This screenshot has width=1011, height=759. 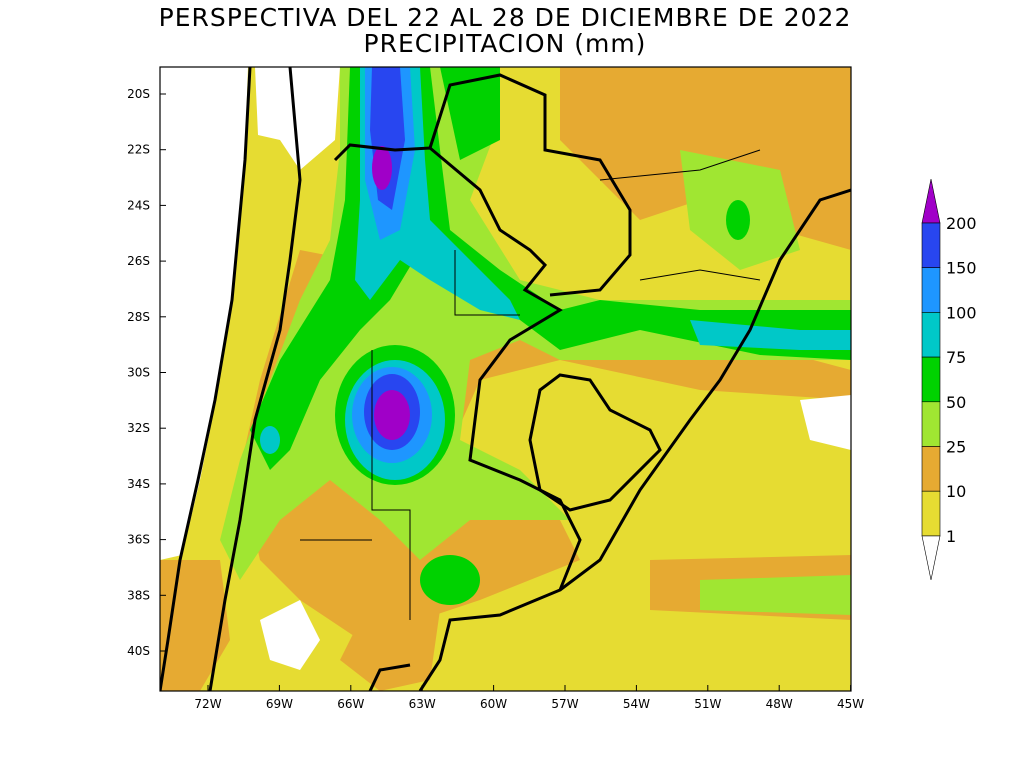 I want to click on legend-label: 75, so click(x=956, y=357).